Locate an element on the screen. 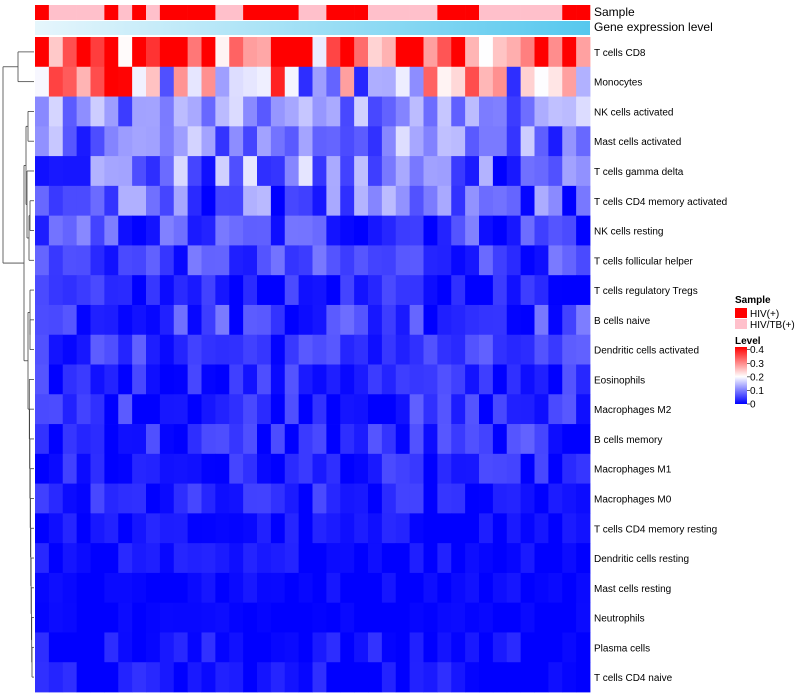  annotation-label-expression: Gene expression level is located at coordinates (653, 27).